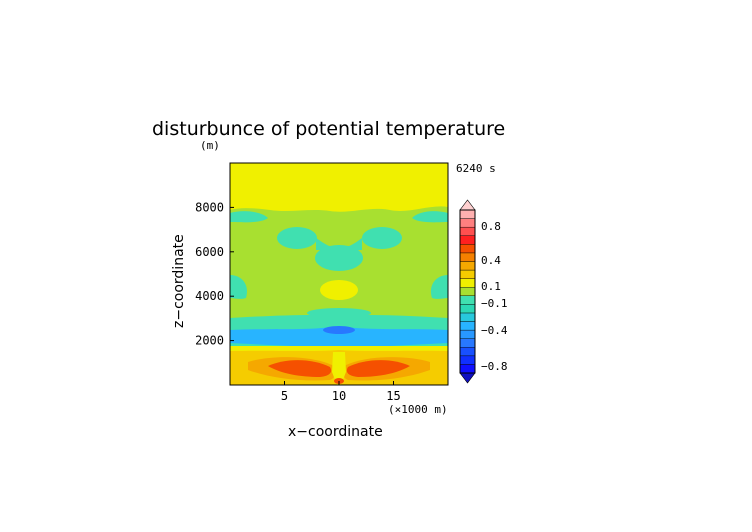  I want to click on x-tick-label: 10, so click(339, 396).